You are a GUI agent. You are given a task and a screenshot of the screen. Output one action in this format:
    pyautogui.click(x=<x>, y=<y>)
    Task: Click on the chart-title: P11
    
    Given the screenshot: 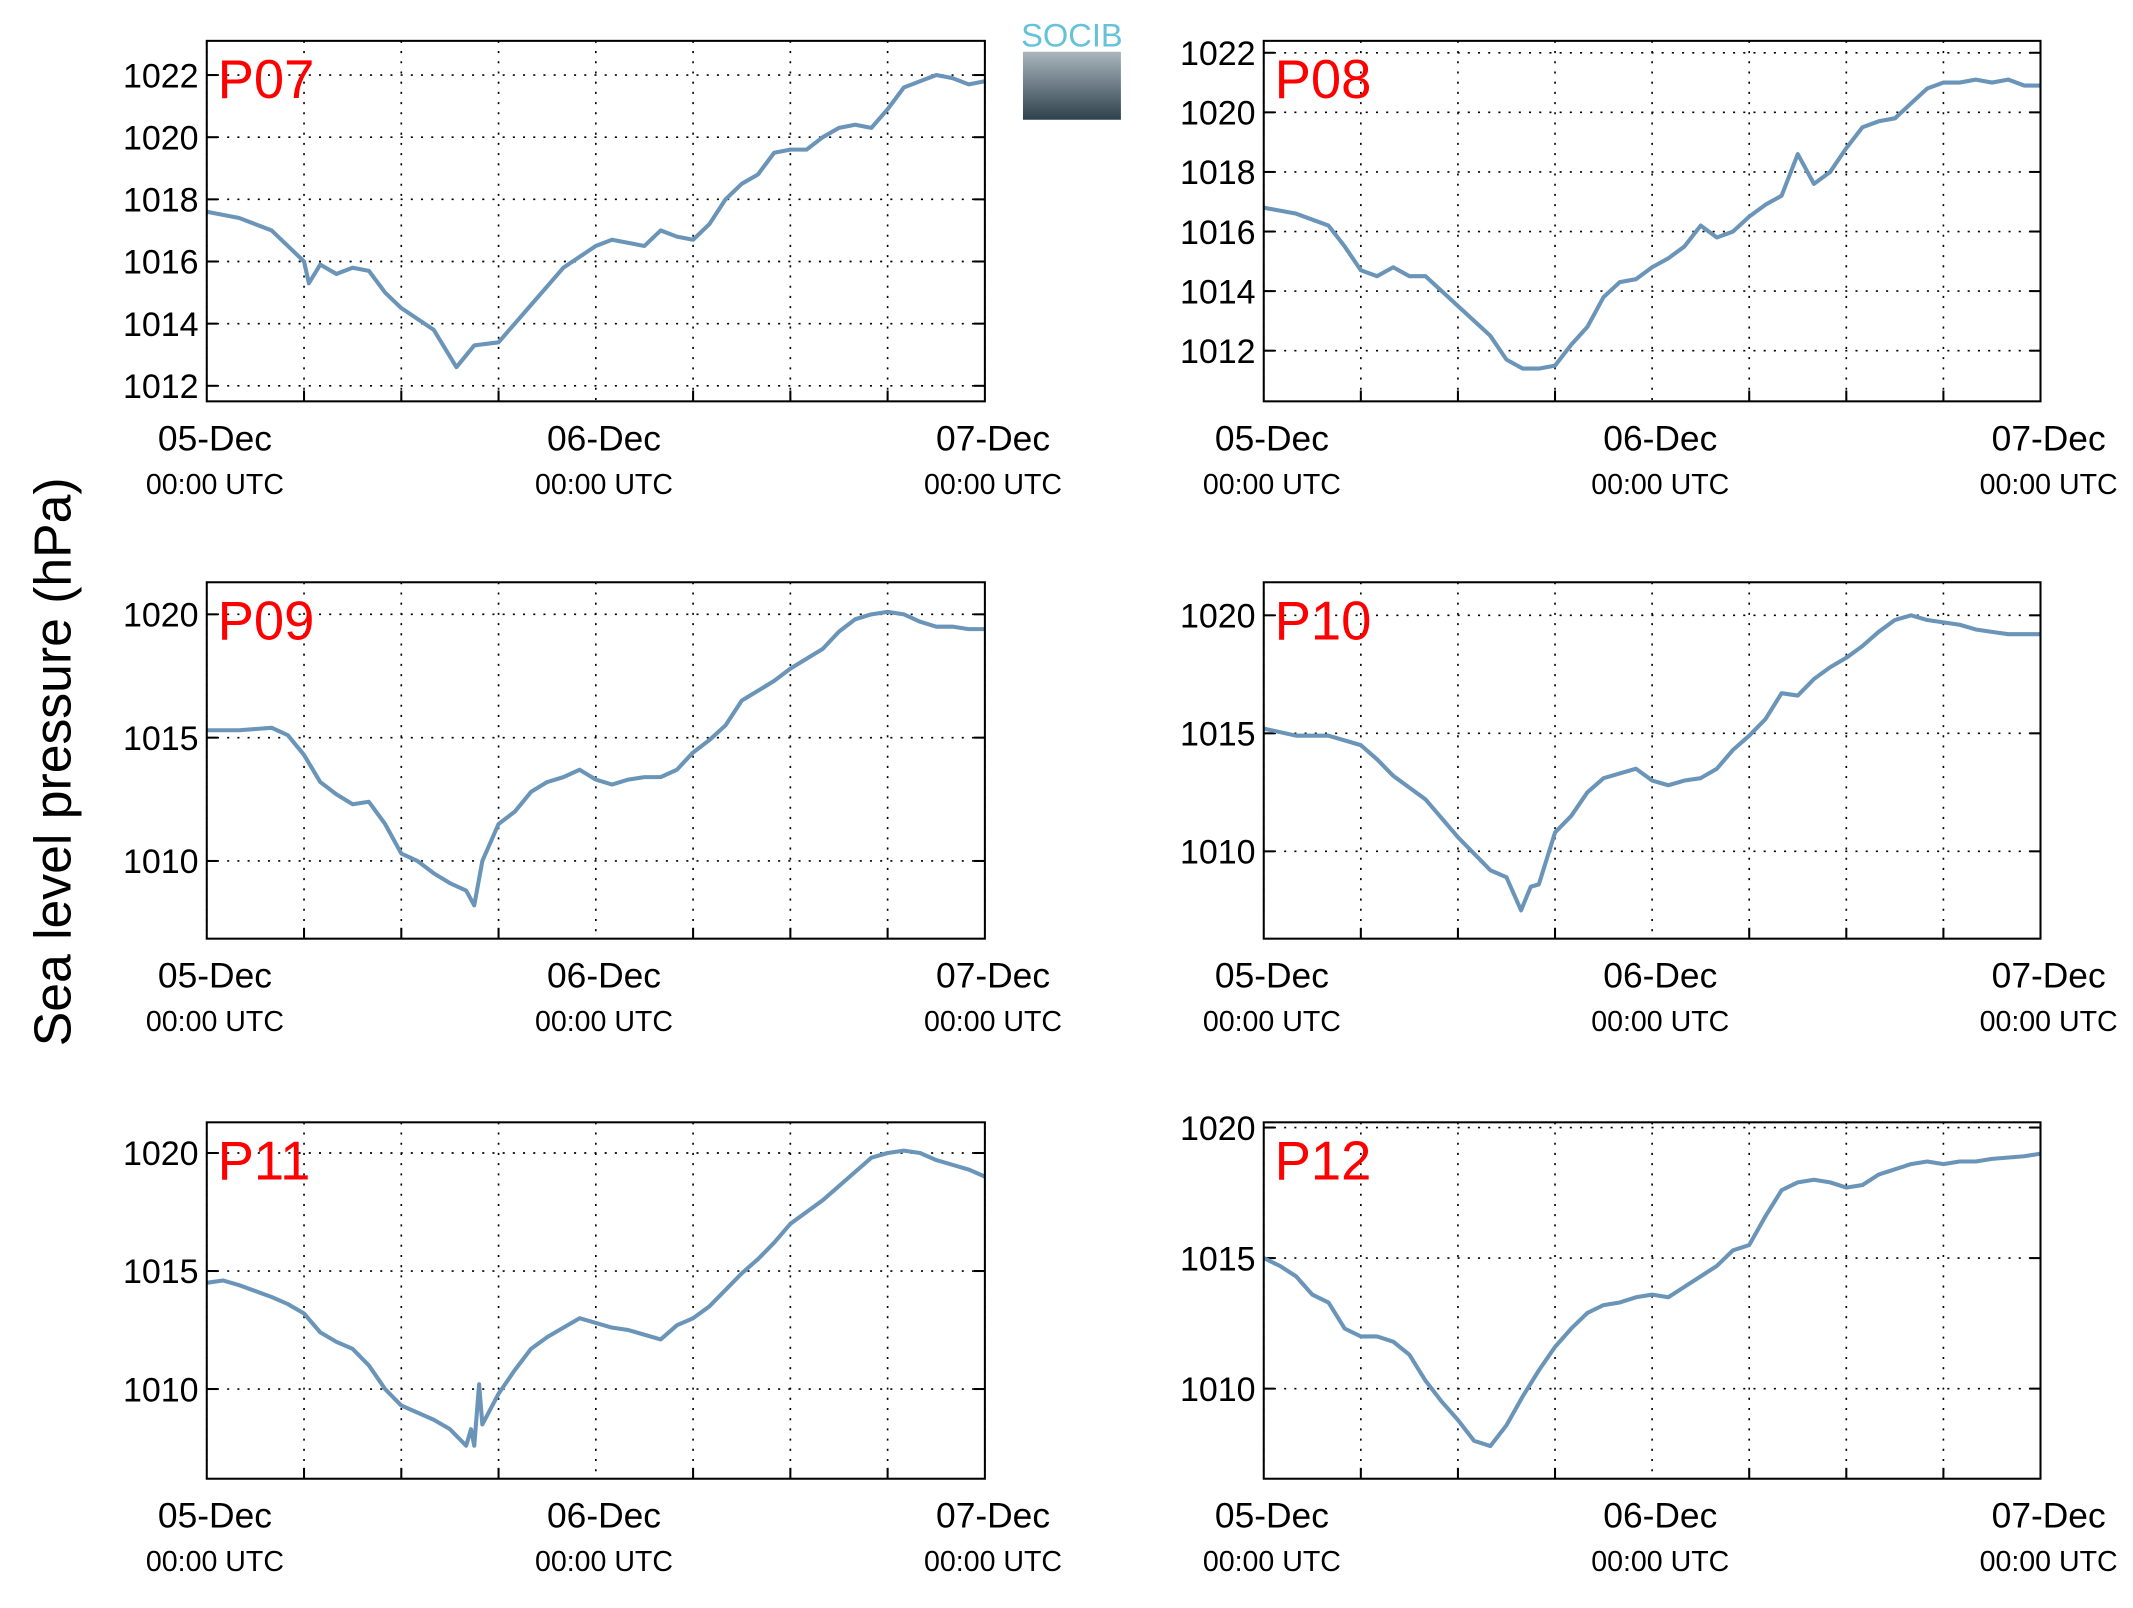 What is the action you would take?
    pyautogui.click(x=264, y=1160)
    